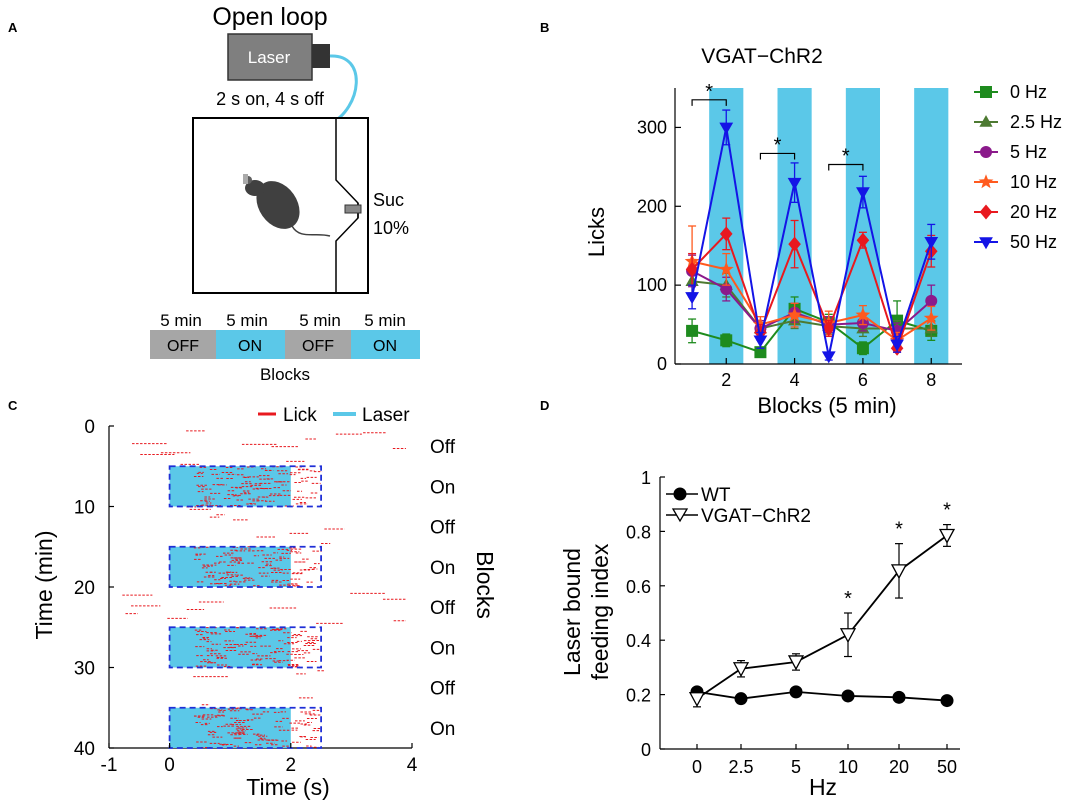 The height and width of the screenshot is (807, 1084). Describe the element at coordinates (230, 607) in the screenshot. I see `laser-regions` at that location.